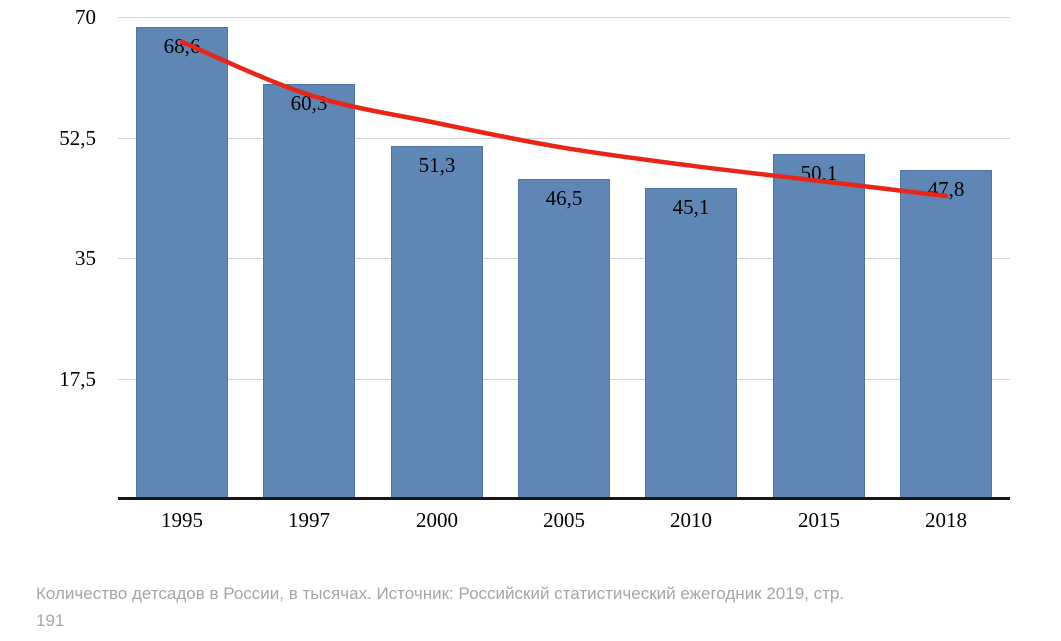 The width and height of the screenshot is (1061, 641). What do you see at coordinates (564, 339) in the screenshot?
I see `bar-2005` at bounding box center [564, 339].